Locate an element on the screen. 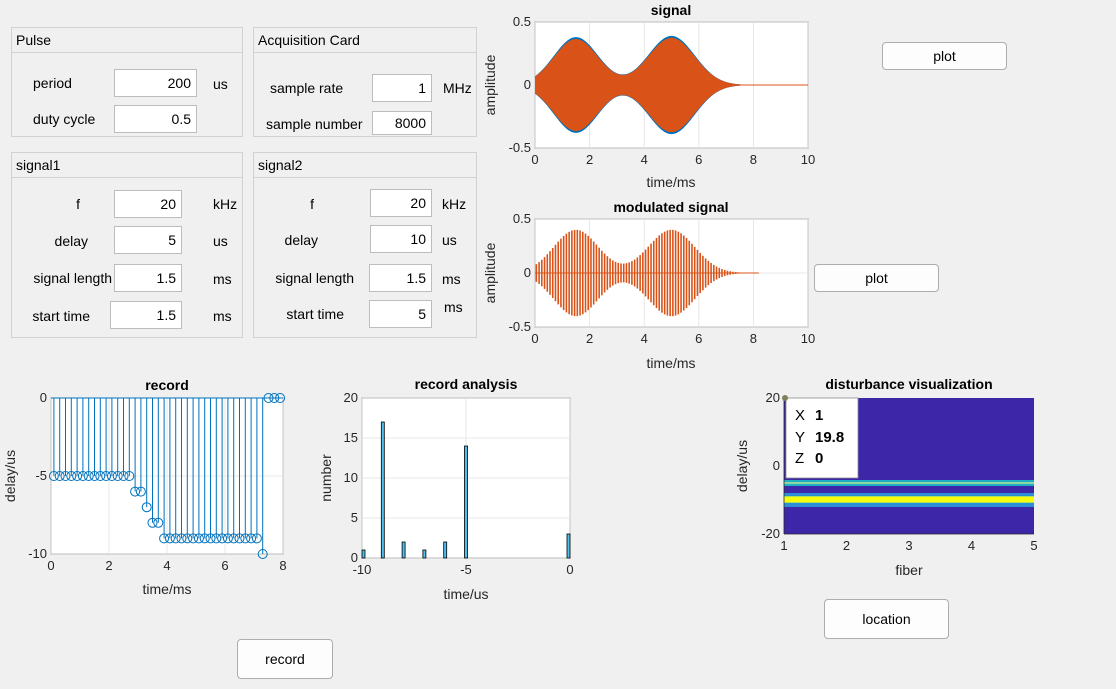 Image resolution: width=1116 pixels, height=689 pixels. modulated-ytick: -0.5 is located at coordinates (520, 326).